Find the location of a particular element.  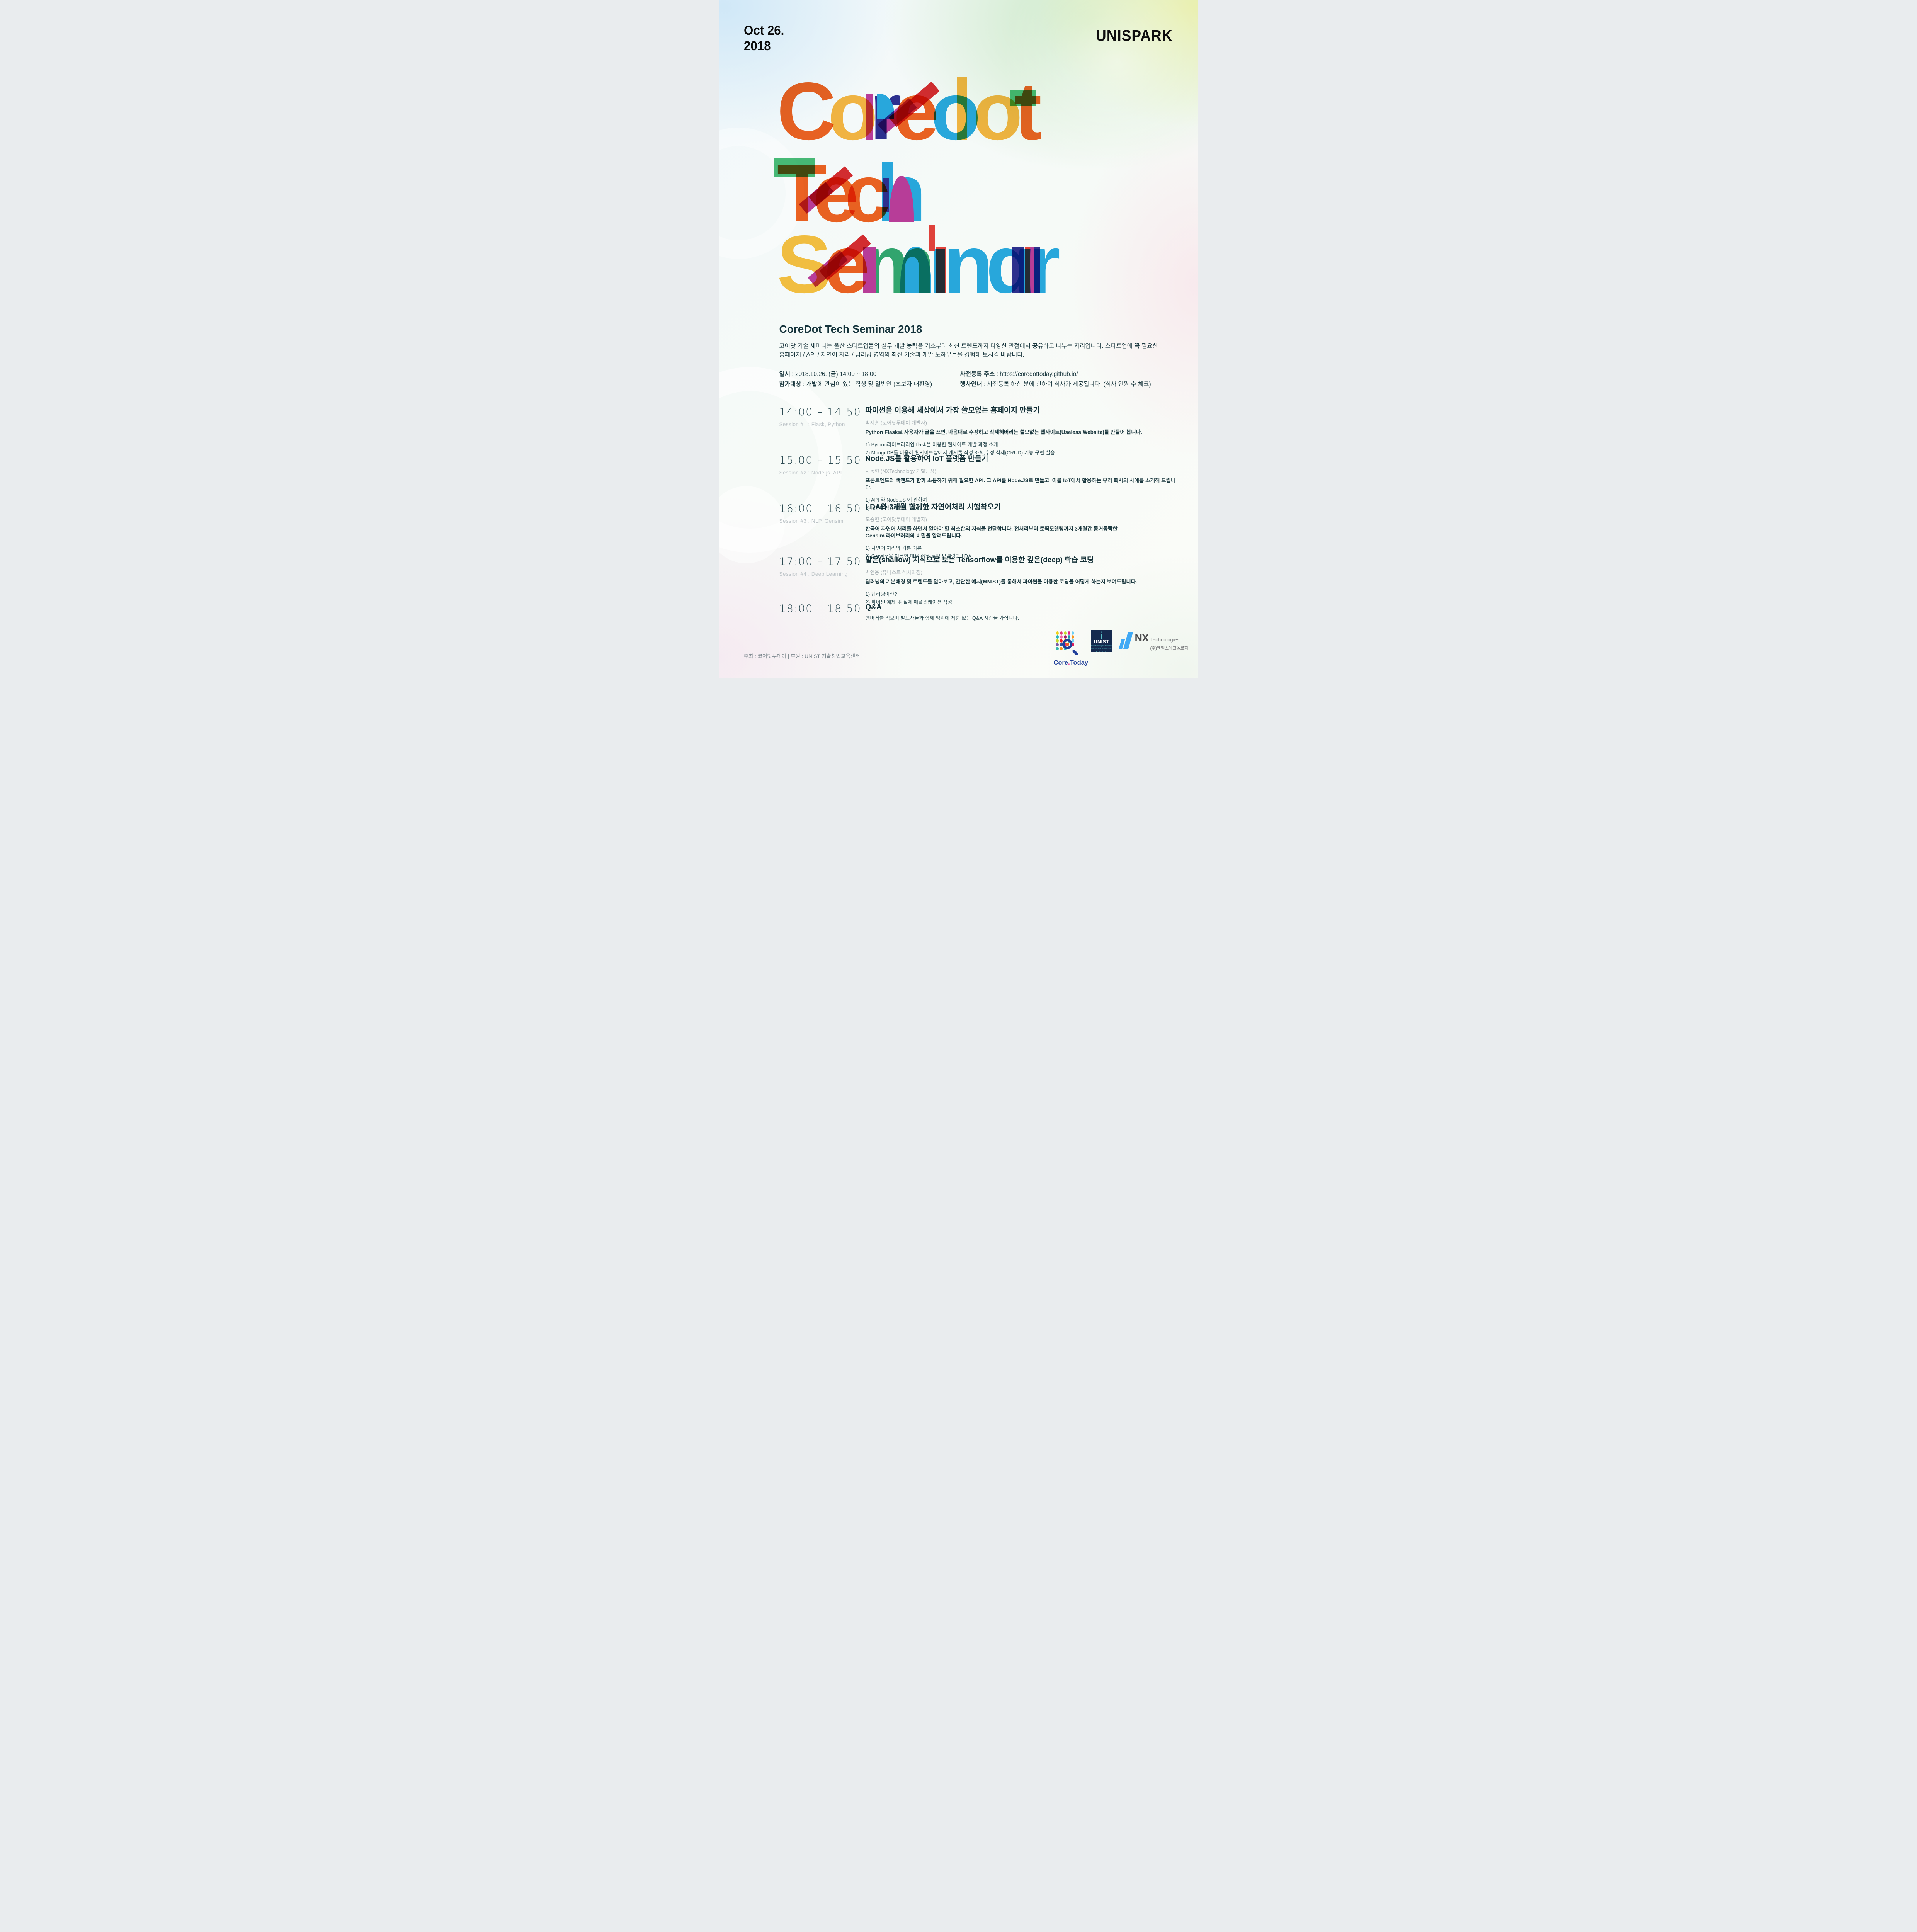

session-tag: Session #1 : Flask, Python is located at coordinates (812, 425).